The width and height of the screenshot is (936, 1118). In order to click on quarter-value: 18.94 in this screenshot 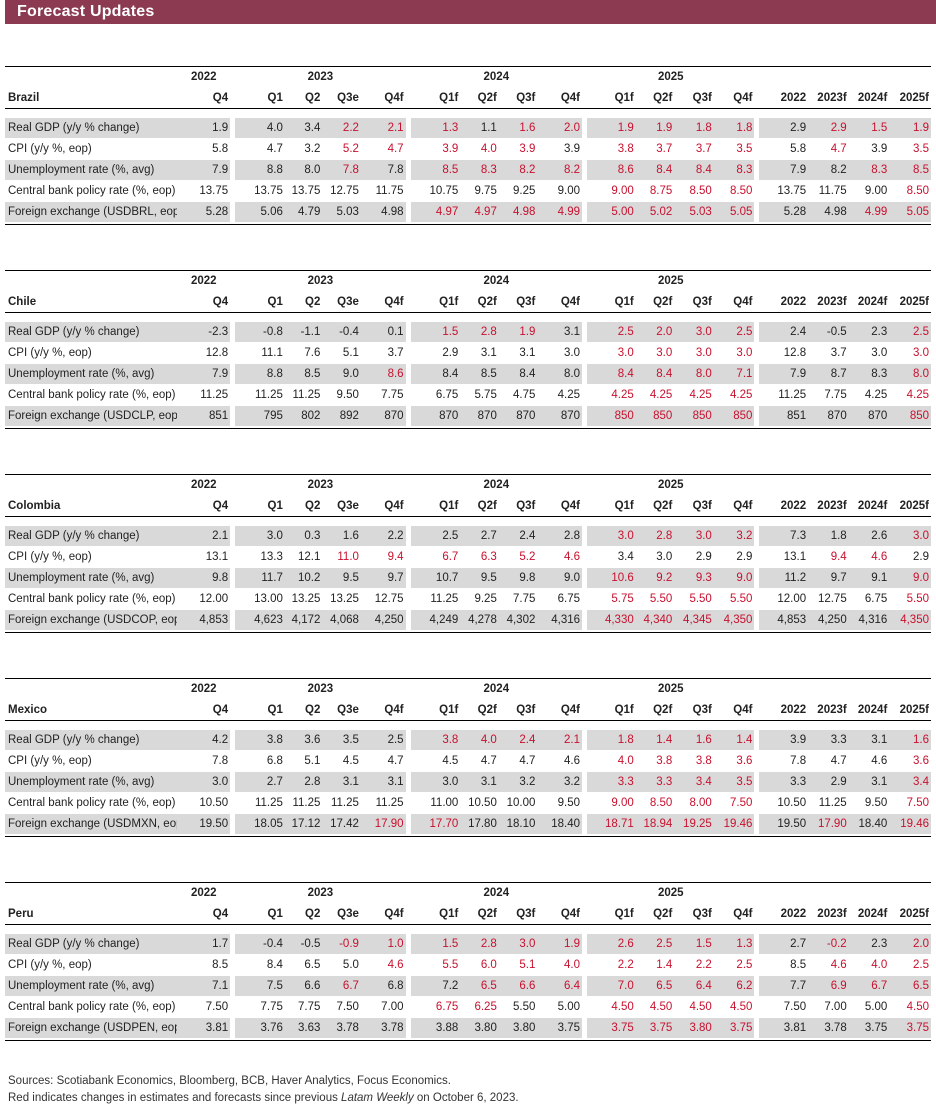, I will do `click(655, 824)`.